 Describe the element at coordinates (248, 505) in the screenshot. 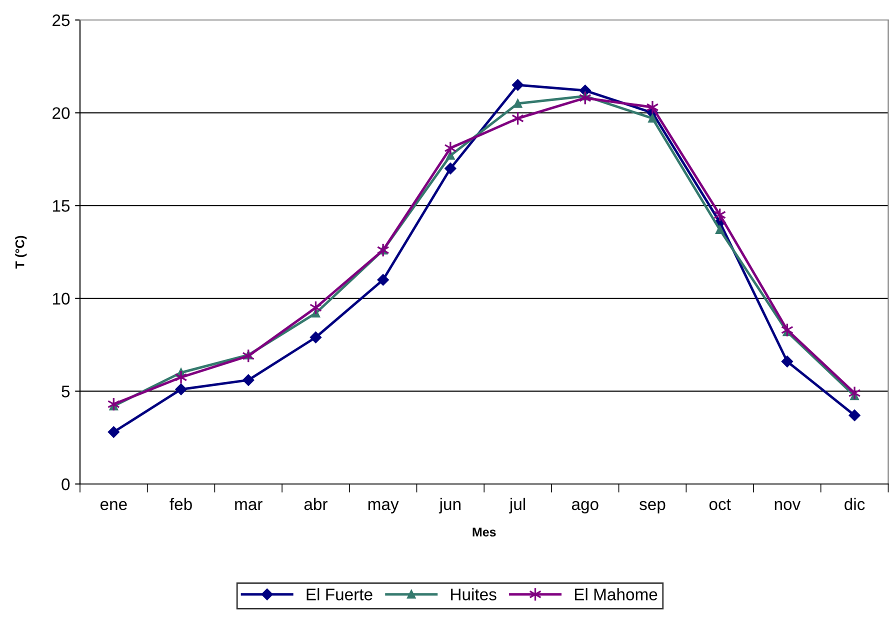

I see `x-tick-label: mar` at that location.